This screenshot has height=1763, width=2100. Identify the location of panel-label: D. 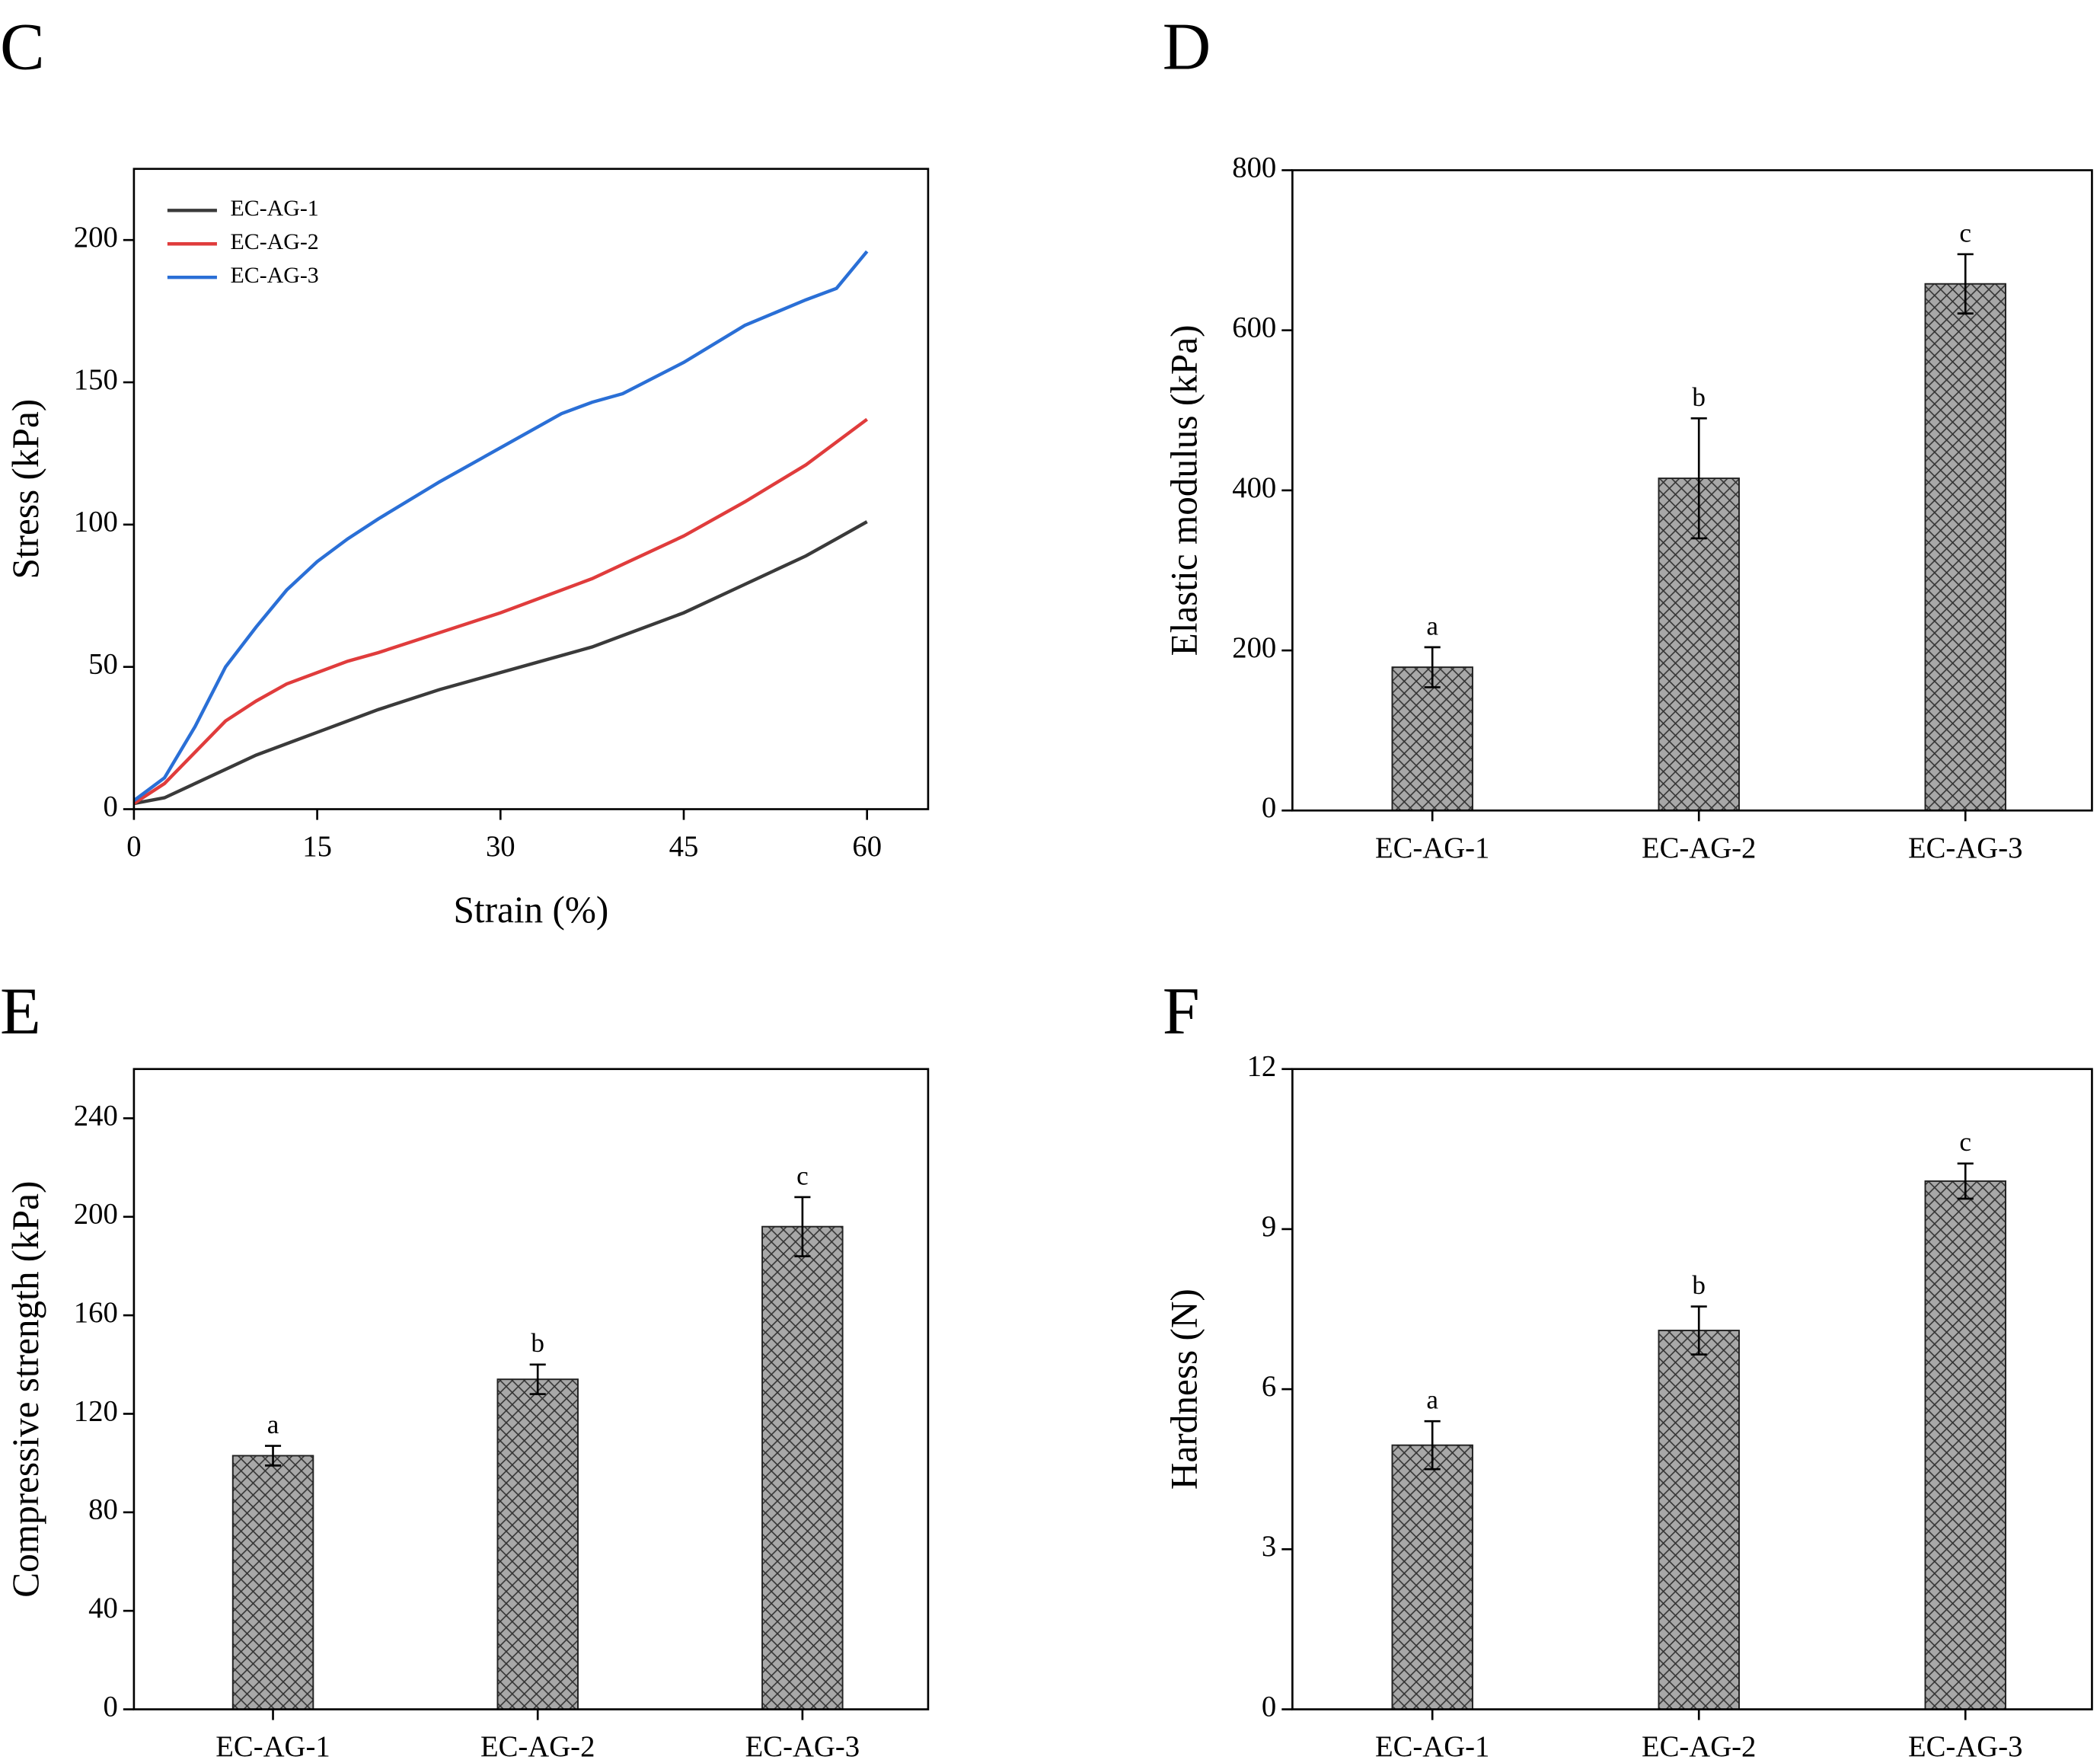
(1187, 48).